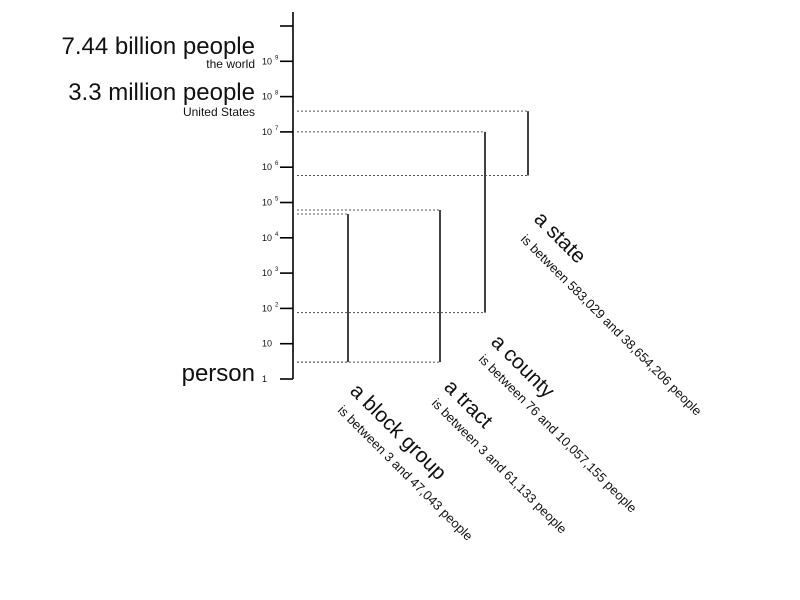 This screenshot has width=800, height=600. I want to click on y-tick-label: 10 7, so click(270, 131).